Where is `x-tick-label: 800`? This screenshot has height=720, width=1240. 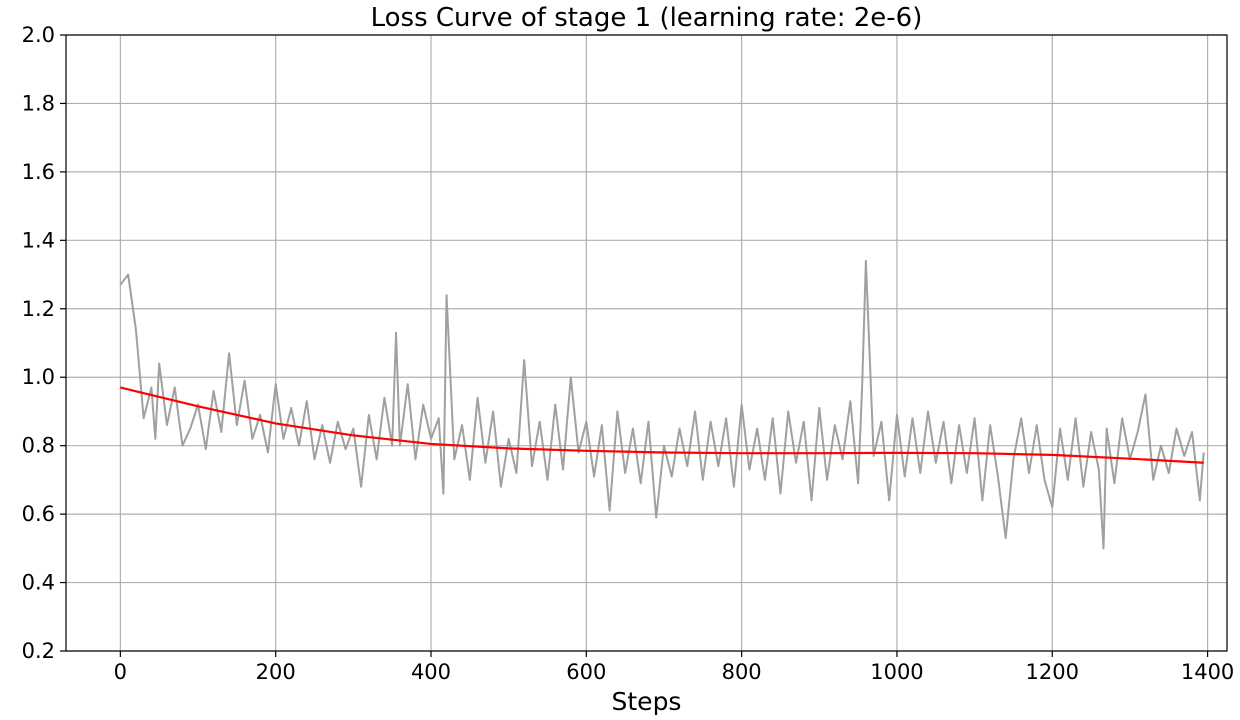
x-tick-label: 800 is located at coordinates (742, 672).